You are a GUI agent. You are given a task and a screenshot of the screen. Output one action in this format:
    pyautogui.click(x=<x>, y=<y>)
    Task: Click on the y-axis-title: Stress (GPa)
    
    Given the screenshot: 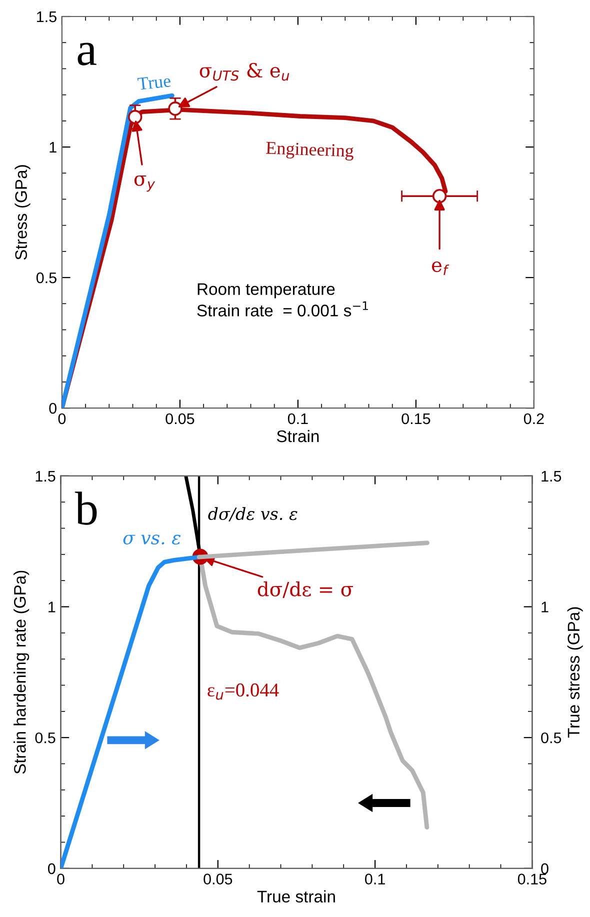 What is the action you would take?
    pyautogui.click(x=22, y=212)
    